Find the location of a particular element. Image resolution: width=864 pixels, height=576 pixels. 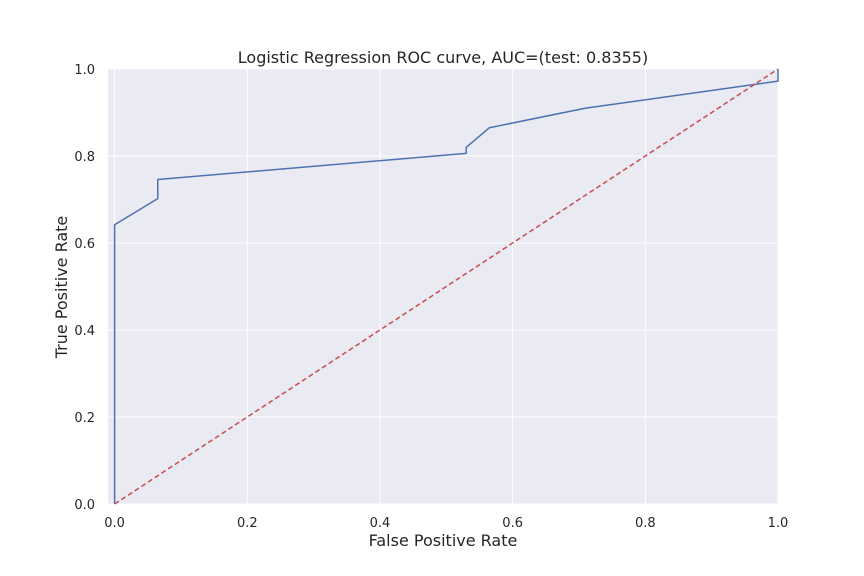

y-tick-label: 0.2 is located at coordinates (84, 418).